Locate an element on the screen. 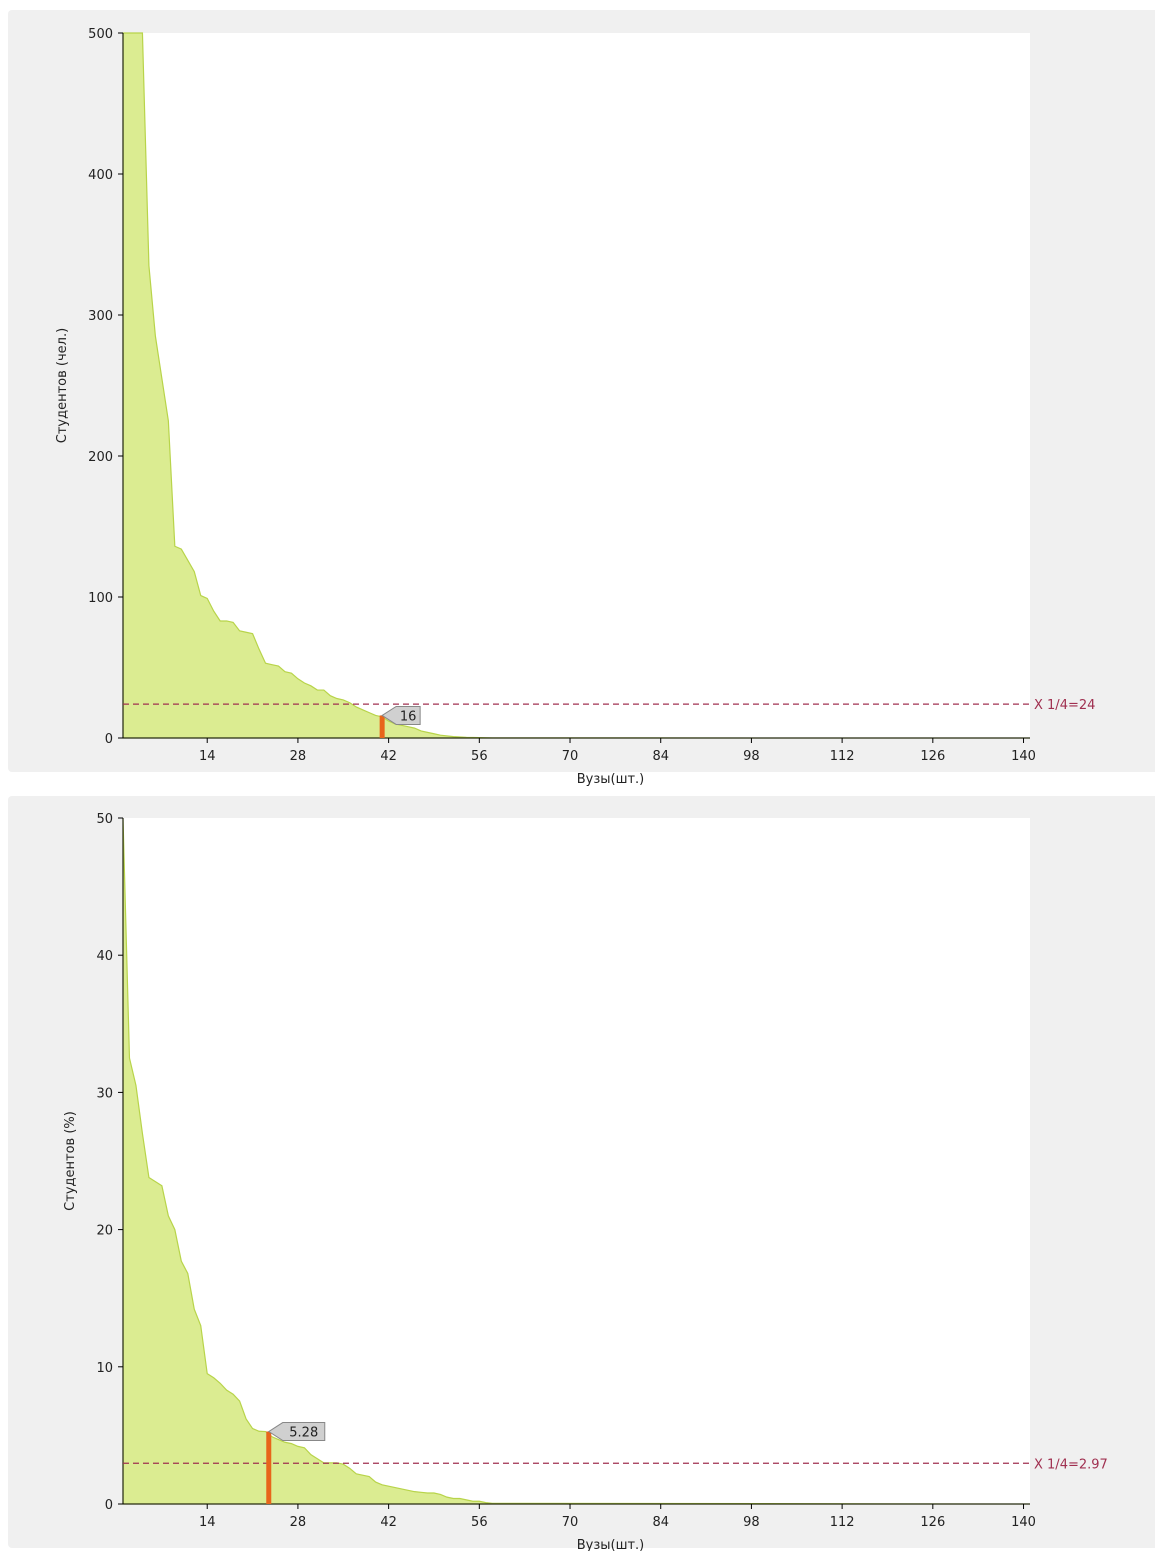  y-tick-label: 10 is located at coordinates (104, 1368).